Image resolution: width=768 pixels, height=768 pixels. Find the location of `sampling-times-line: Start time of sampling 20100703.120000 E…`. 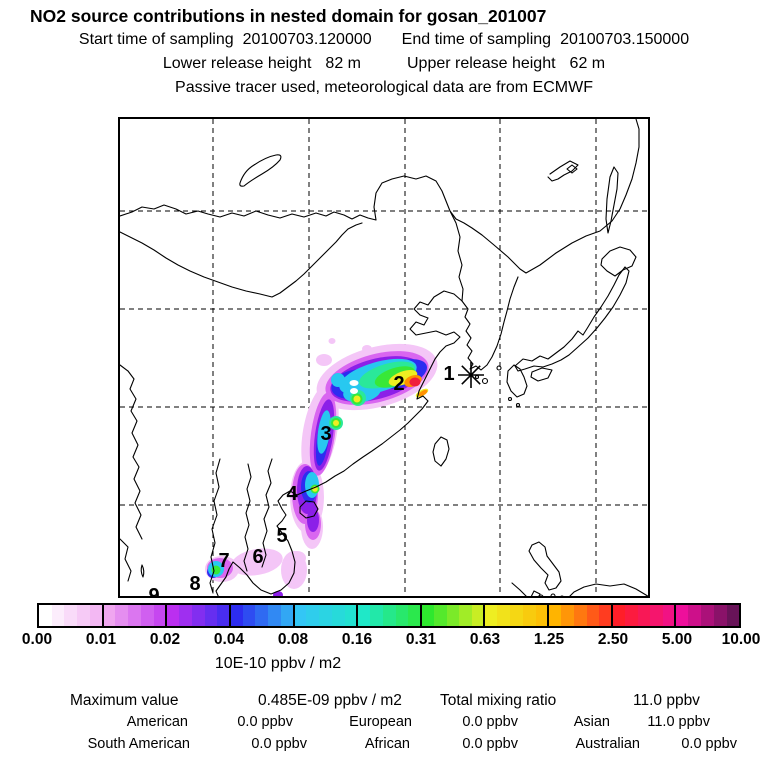

sampling-times-line: Start time of sampling 20100703.120000 E… is located at coordinates (384, 40).